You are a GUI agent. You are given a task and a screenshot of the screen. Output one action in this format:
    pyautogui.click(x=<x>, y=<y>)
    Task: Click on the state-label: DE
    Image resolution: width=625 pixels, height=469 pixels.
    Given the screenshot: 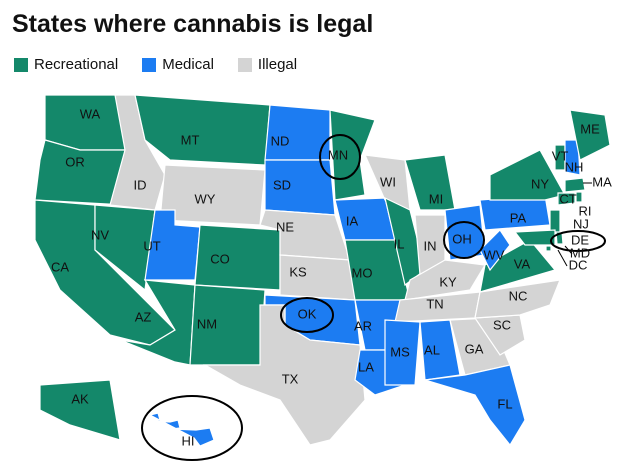 What is the action you would take?
    pyautogui.click(x=580, y=239)
    